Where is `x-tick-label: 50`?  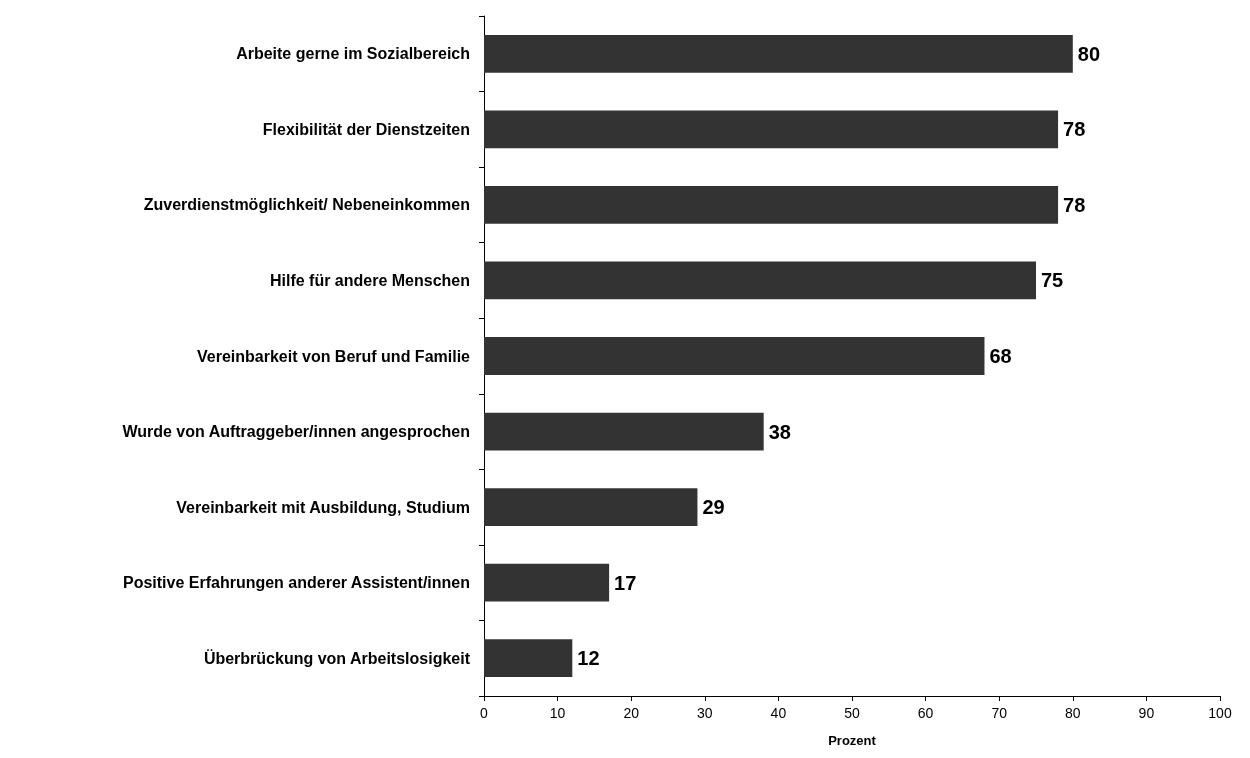
x-tick-label: 50 is located at coordinates (852, 713).